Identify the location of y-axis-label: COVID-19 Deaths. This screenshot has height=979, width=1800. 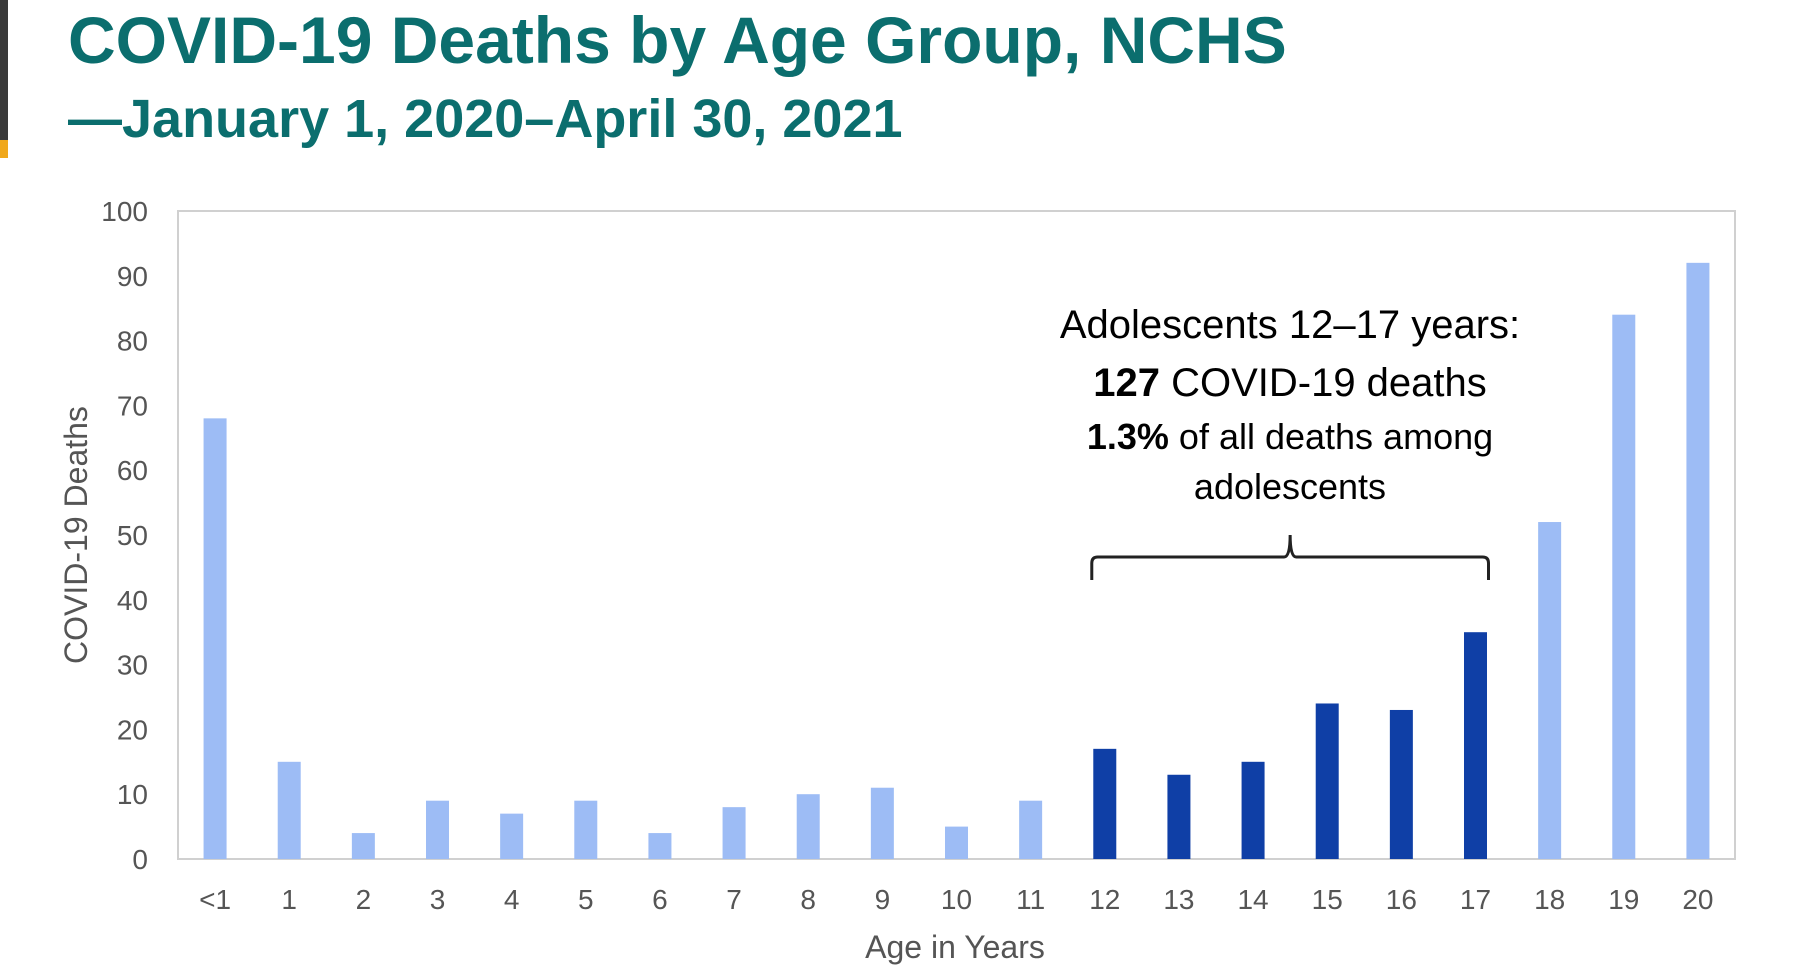
(76, 535).